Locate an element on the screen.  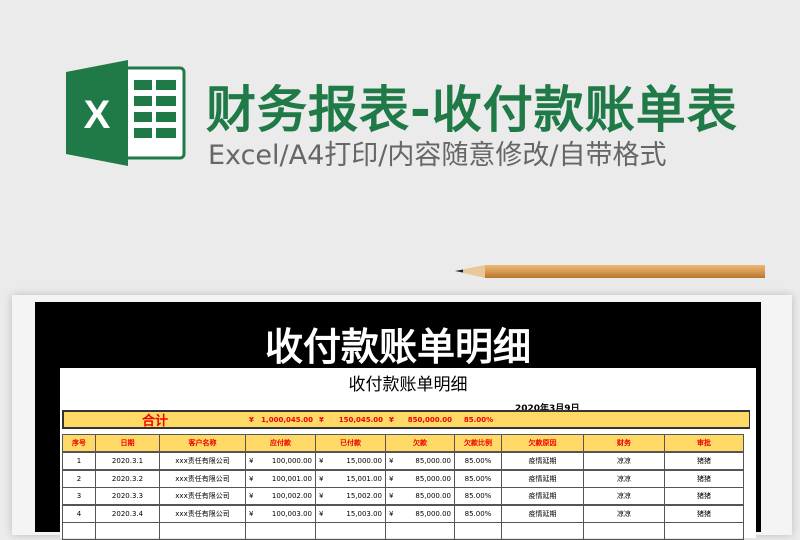
cell-paid: ¥15,002.00 is located at coordinates (350, 496).